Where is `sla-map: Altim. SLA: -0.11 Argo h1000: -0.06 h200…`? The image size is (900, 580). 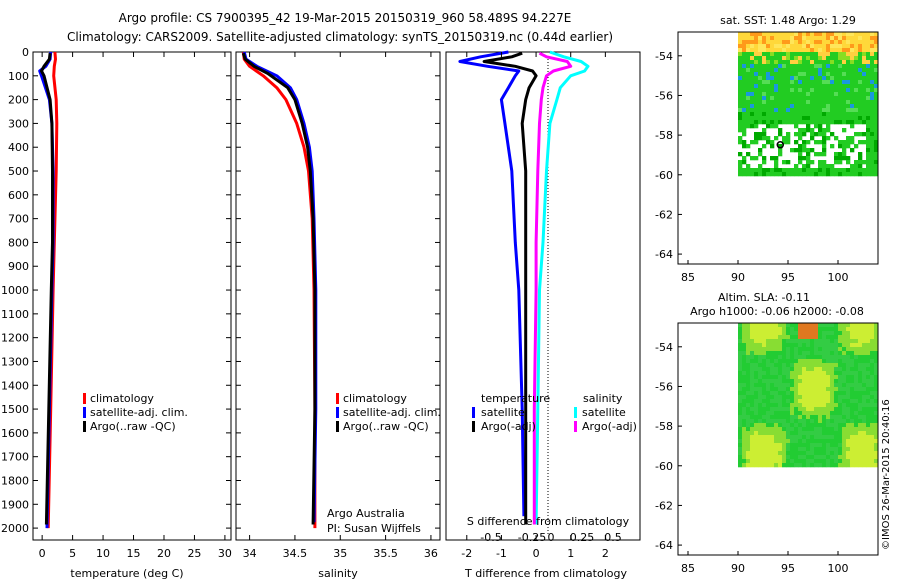
sla-map: Altim. SLA: -0.11 Argo h1000: -0.06 h200… is located at coordinates (767, 433).